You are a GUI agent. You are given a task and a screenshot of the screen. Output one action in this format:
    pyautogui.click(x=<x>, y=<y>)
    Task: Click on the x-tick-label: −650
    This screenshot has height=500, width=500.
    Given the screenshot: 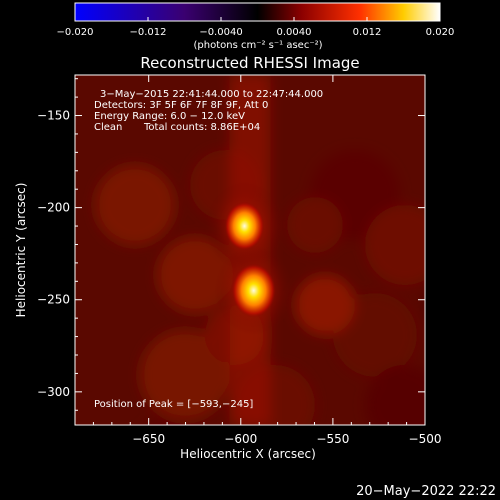 What is the action you would take?
    pyautogui.click(x=148, y=439)
    